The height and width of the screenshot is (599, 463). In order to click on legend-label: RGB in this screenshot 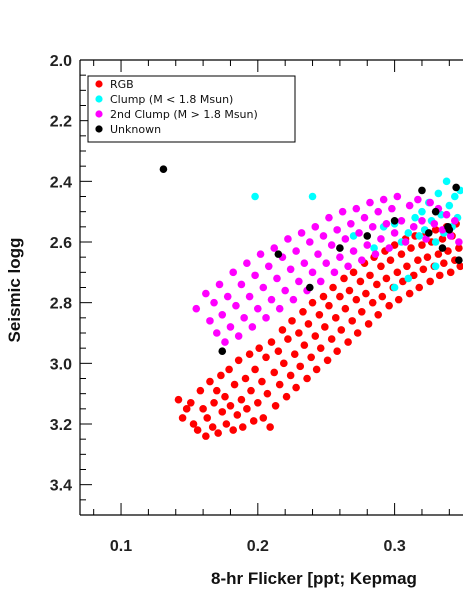, I will do `click(122, 84)`.